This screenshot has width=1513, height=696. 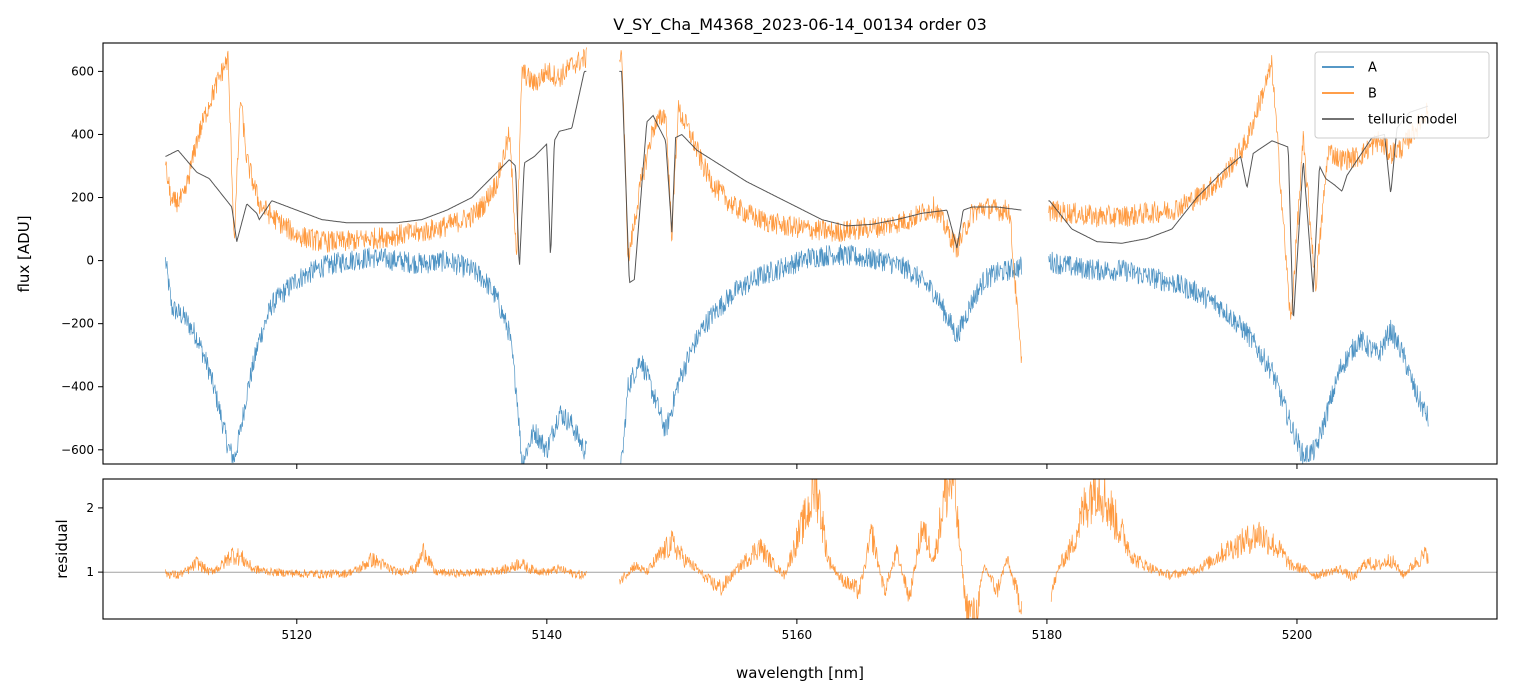 What do you see at coordinates (800, 25) in the screenshot?
I see `chart-title: V_SY_Cha_M4368_2023-06-14_00134 order 03` at bounding box center [800, 25].